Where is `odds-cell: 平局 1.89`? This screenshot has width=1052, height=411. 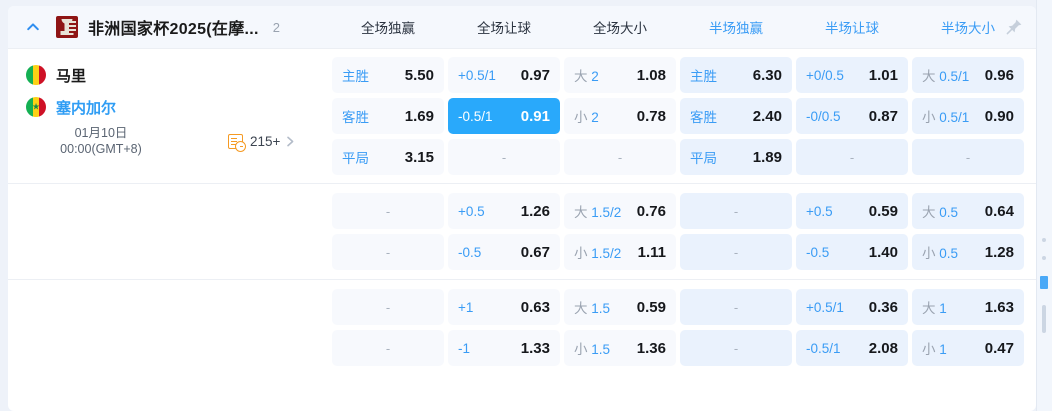 odds-cell: 平局 1.89 is located at coordinates (736, 157).